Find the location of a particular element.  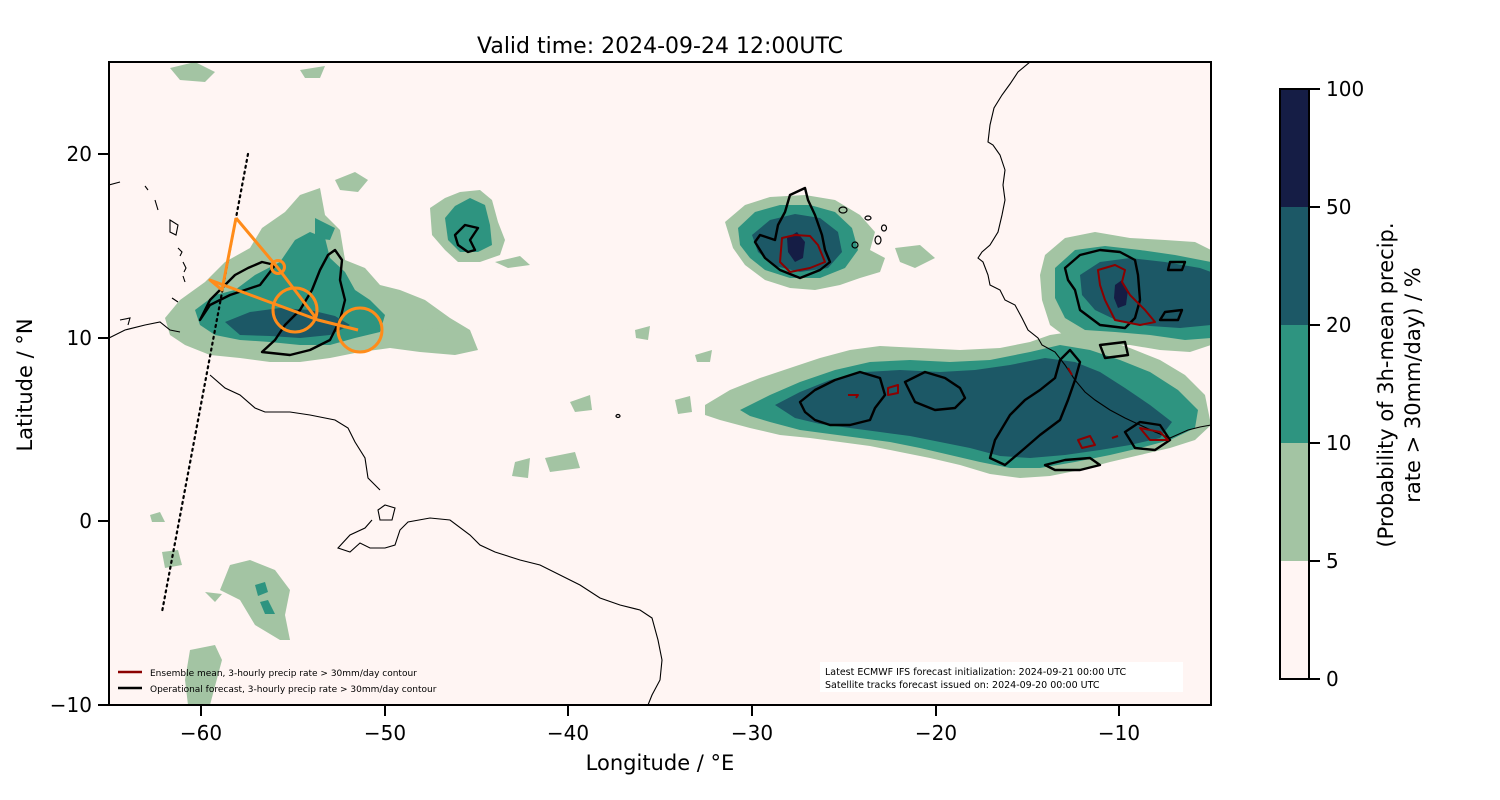

y-tick-label: −10 is located at coordinates (71, 705).